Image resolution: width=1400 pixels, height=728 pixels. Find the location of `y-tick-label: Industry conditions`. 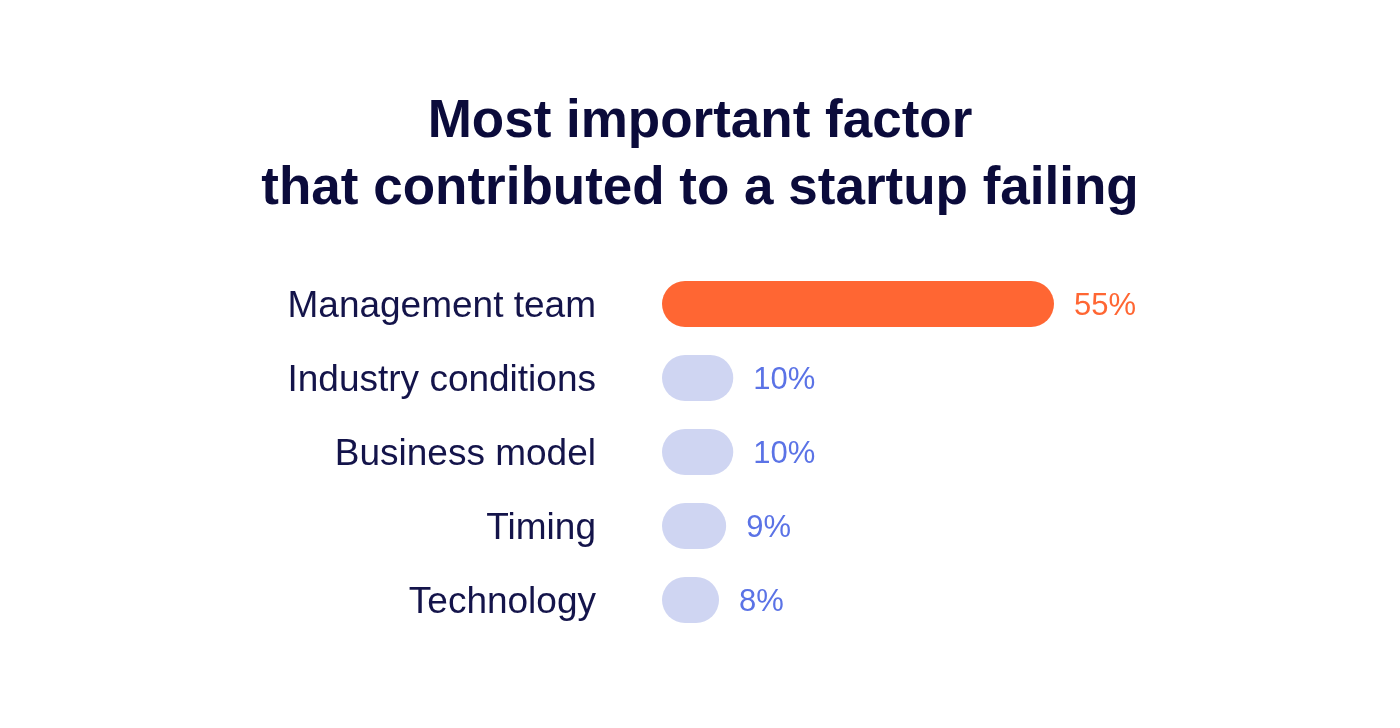

y-tick-label: Industry conditions is located at coordinates (441, 378).